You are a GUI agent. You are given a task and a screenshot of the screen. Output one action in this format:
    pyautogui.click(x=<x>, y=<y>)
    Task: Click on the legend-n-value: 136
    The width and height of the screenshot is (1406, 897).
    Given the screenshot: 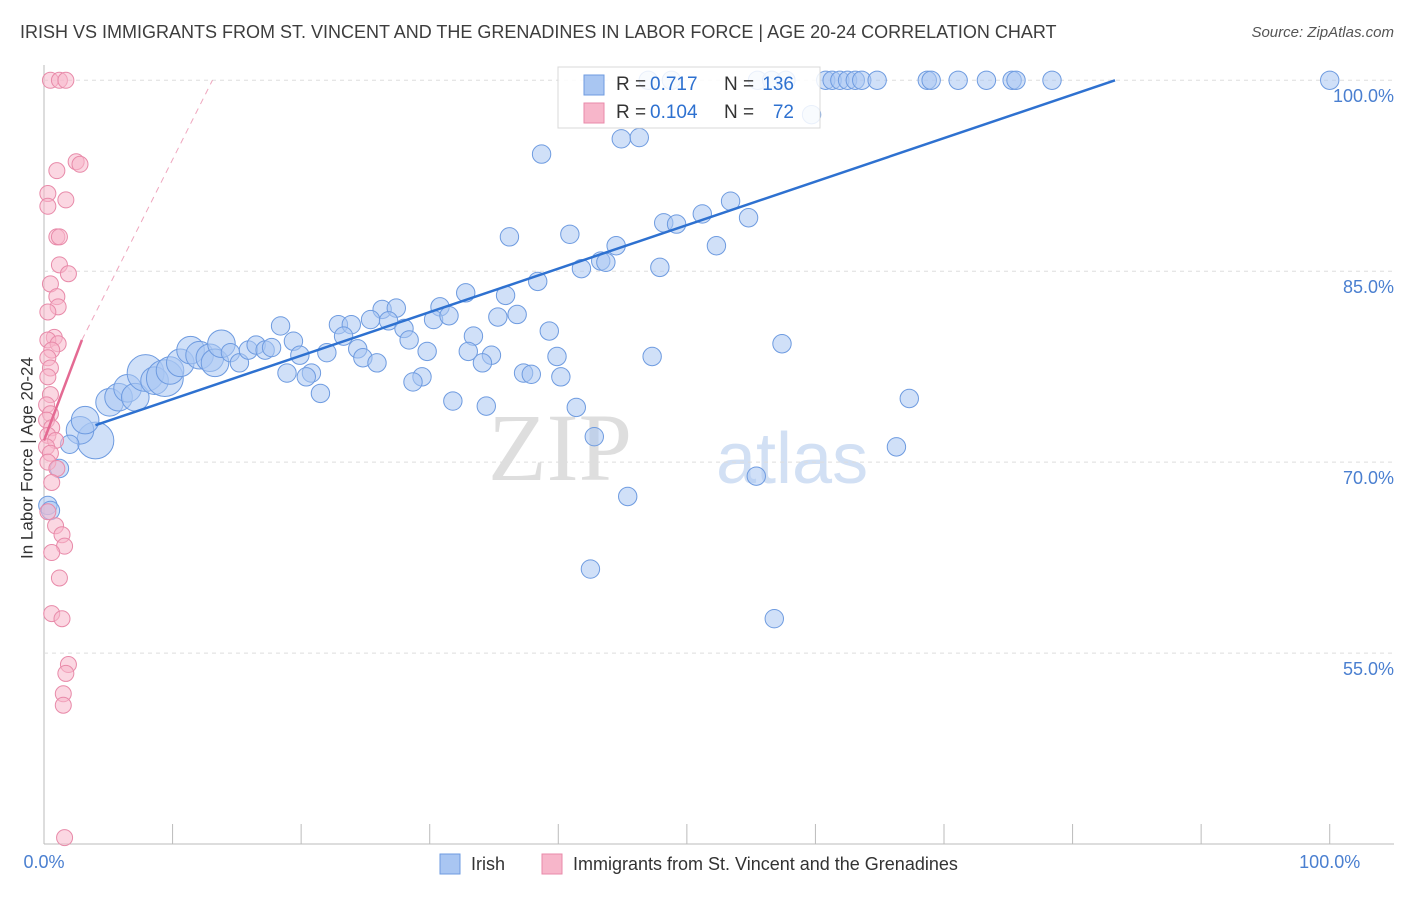 What is the action you would take?
    pyautogui.click(x=778, y=84)
    